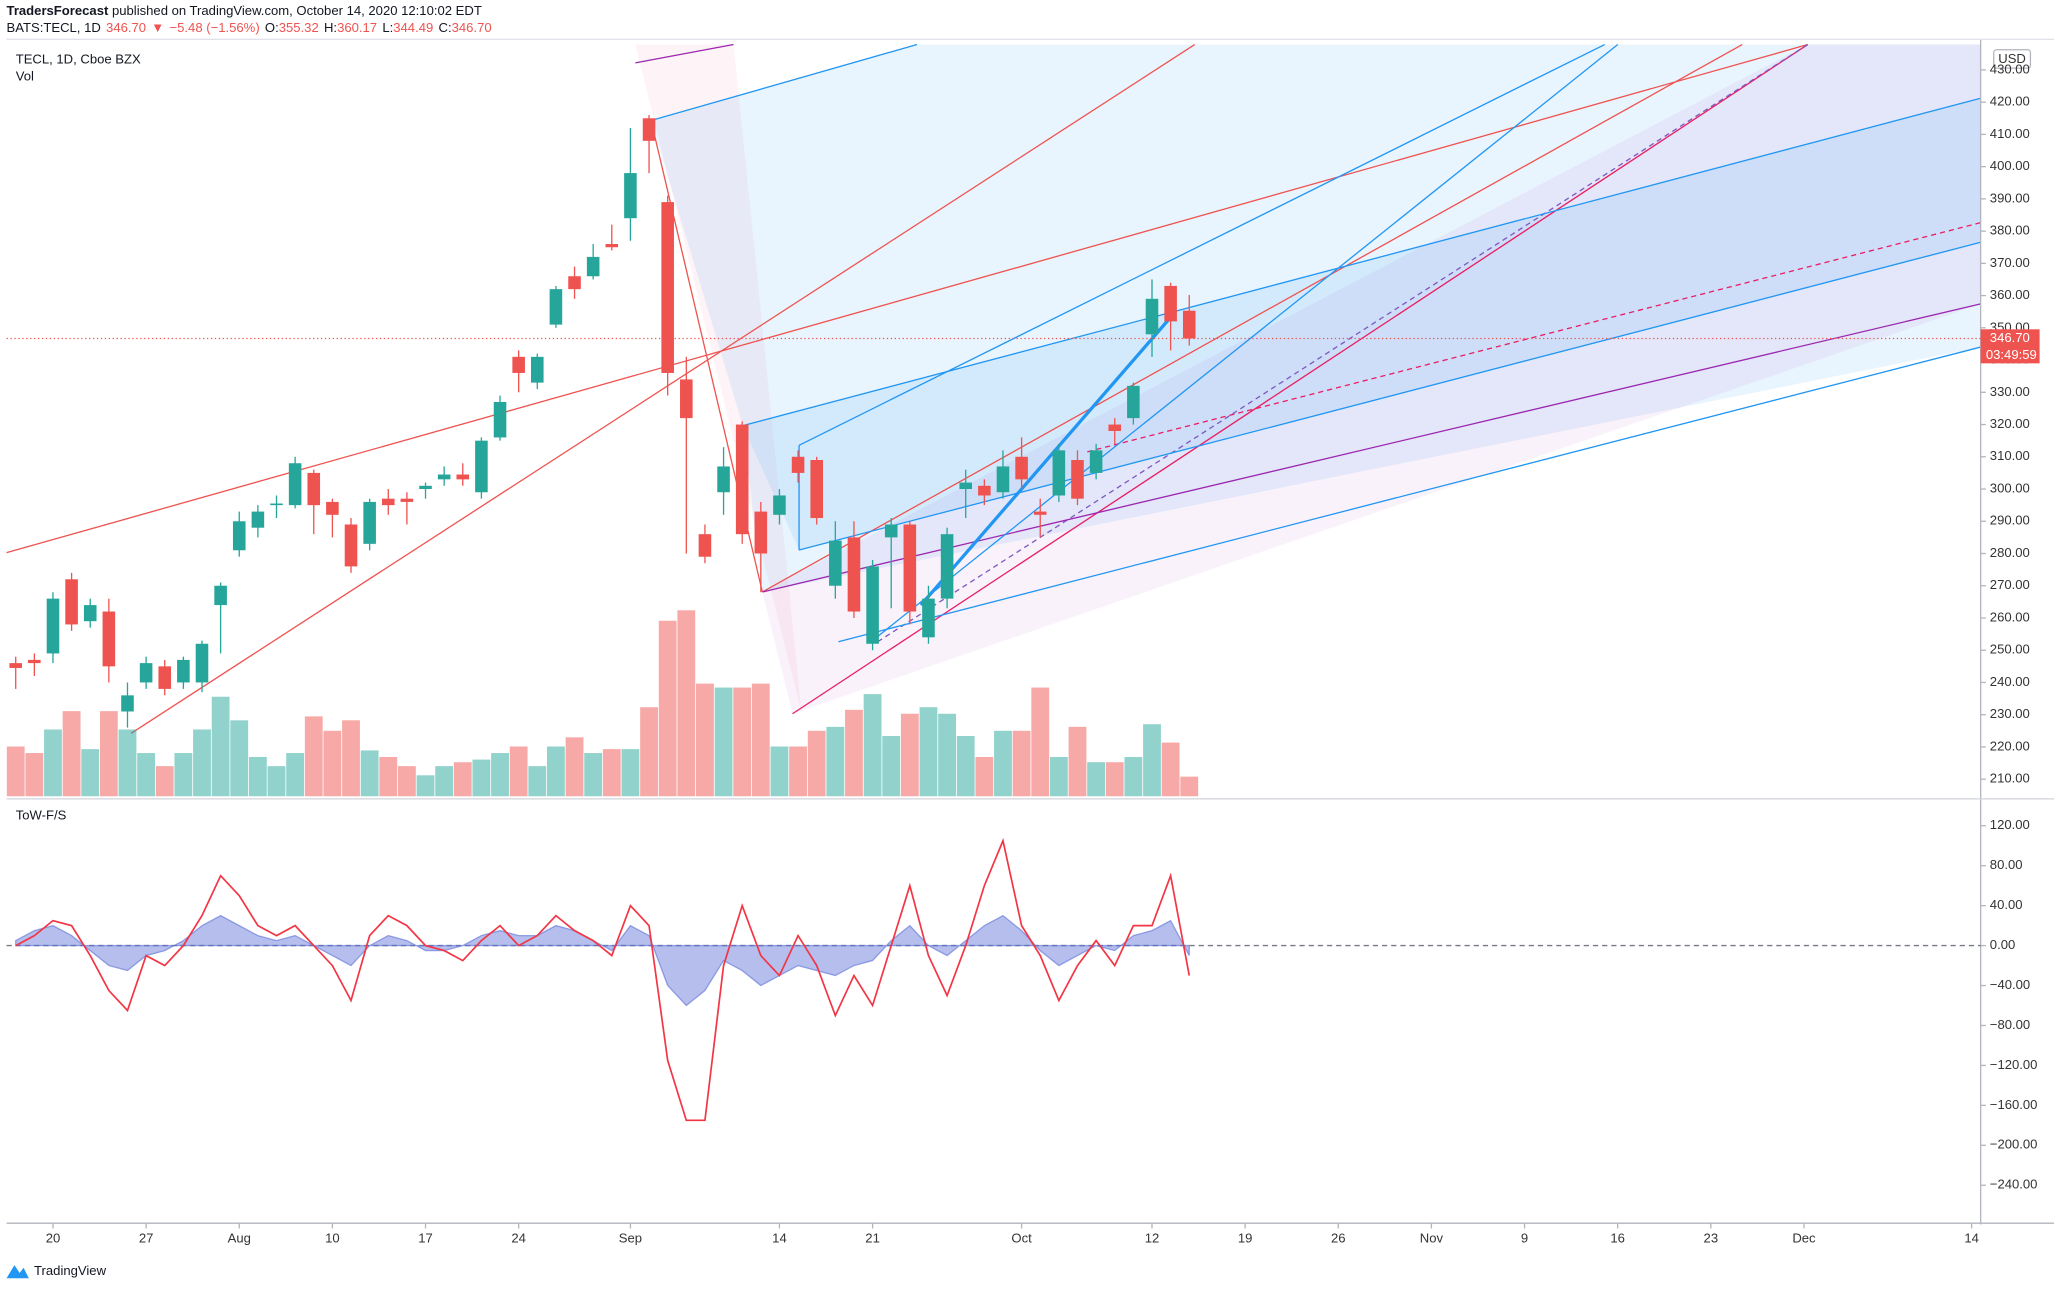  What do you see at coordinates (2010, 230) in the screenshot?
I see `y-tick-label: 380.00` at bounding box center [2010, 230].